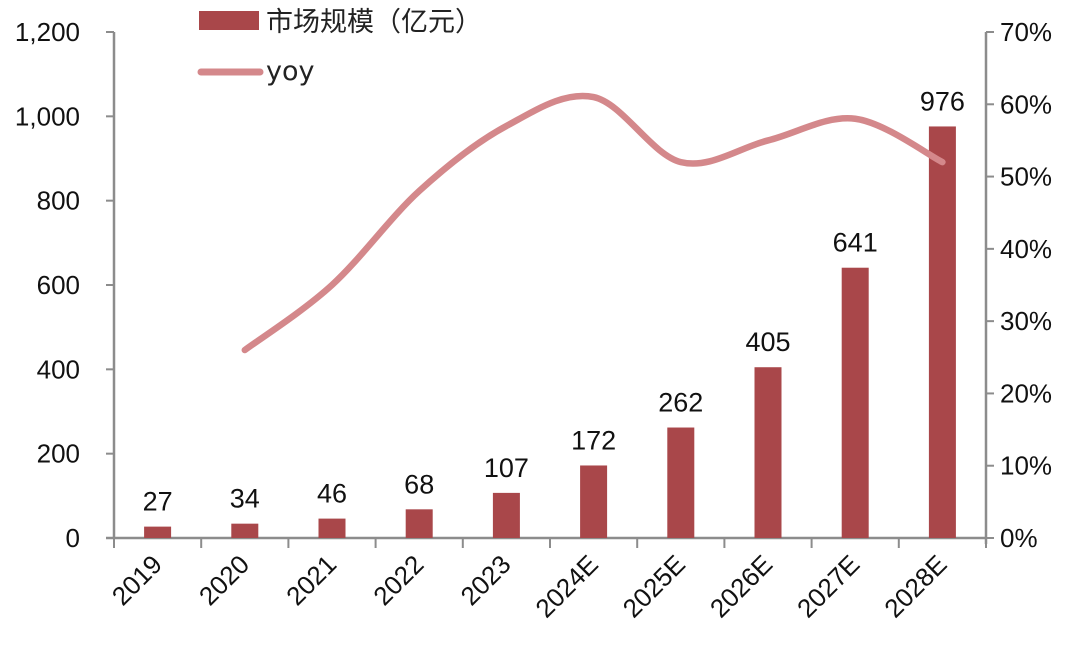 The height and width of the screenshot is (647, 1080). What do you see at coordinates (1019, 538) in the screenshot?
I see `right-axis-tick-label: 0%` at bounding box center [1019, 538].